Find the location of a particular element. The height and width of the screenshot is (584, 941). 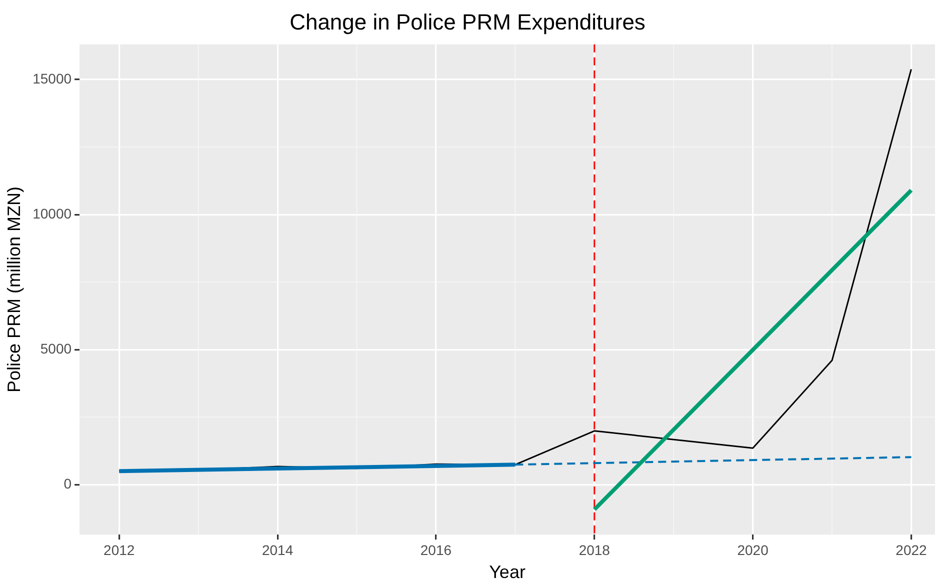

x-tick-label: 2020 is located at coordinates (753, 550).